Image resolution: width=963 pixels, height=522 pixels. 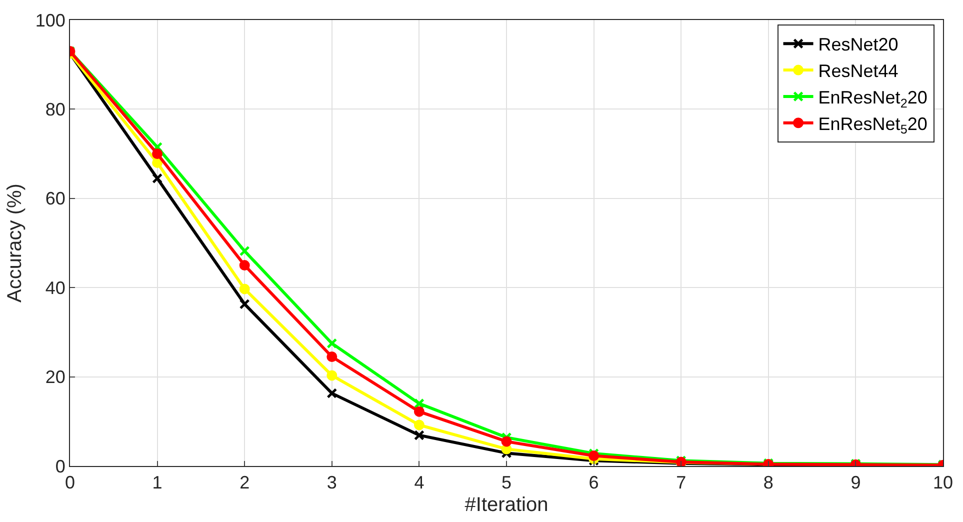 I want to click on legend-label: ResNet44, so click(x=858, y=71).